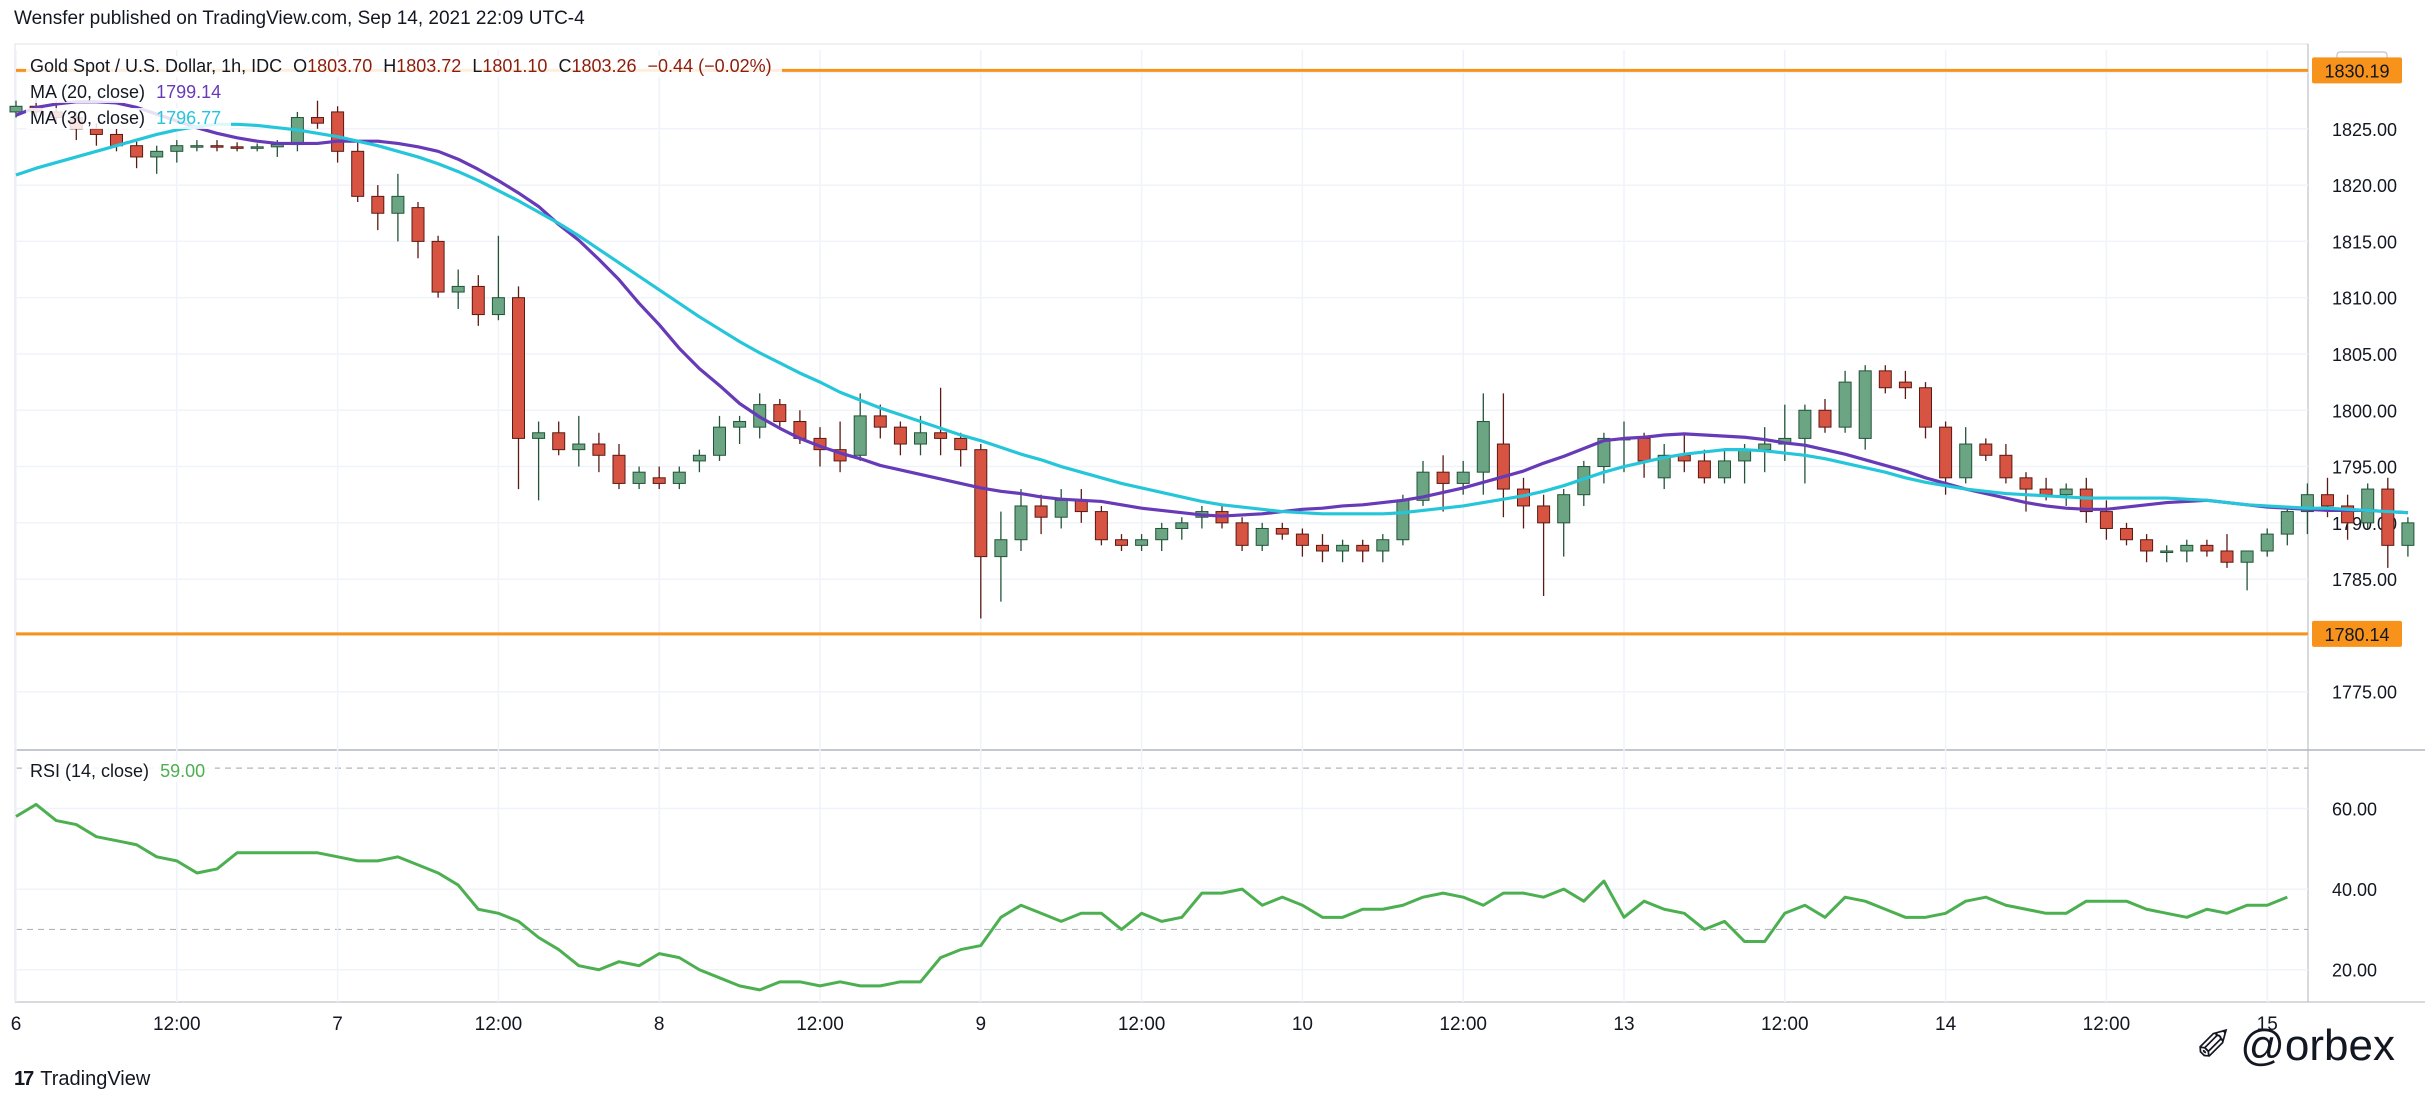 This screenshot has height=1104, width=2425. Describe the element at coordinates (422, 66) in the screenshot. I see `legend-high: H1803.72` at that location.